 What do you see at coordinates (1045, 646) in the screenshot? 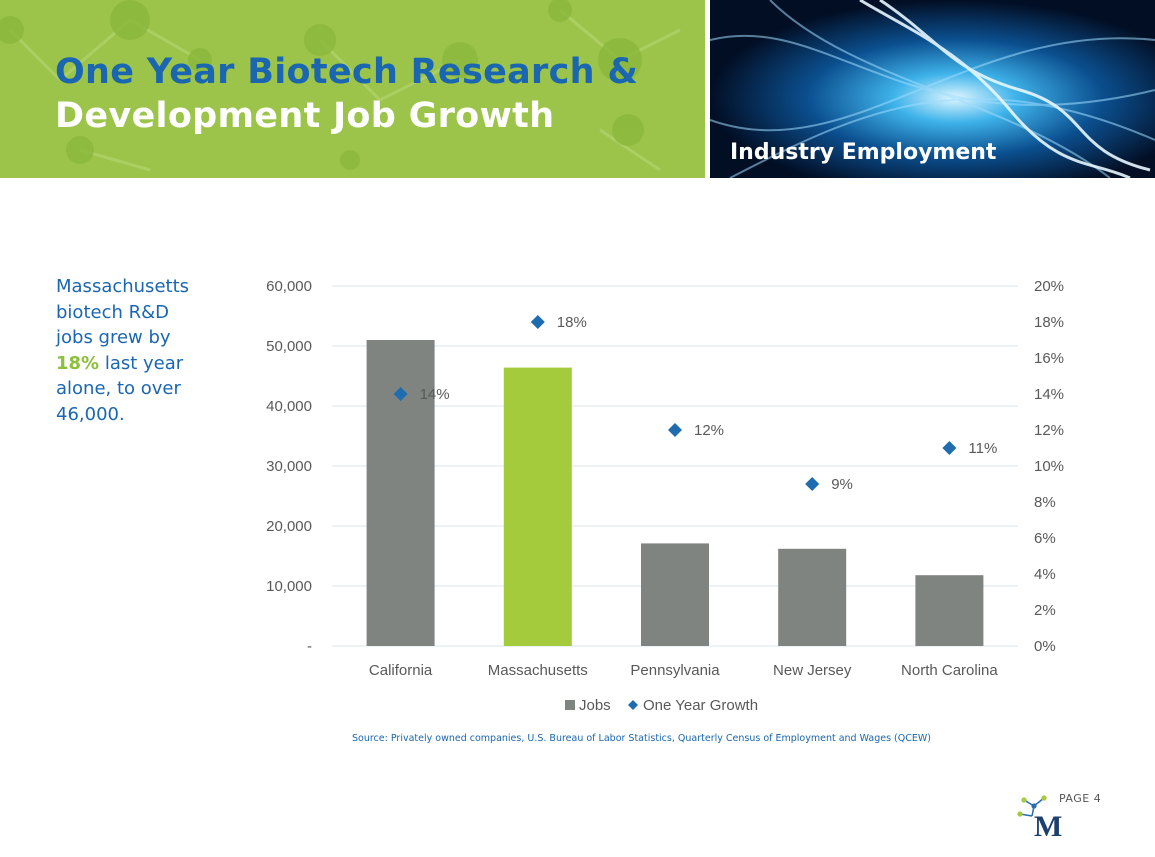
I see `y2-axis-tick-label: 0%` at bounding box center [1045, 646].